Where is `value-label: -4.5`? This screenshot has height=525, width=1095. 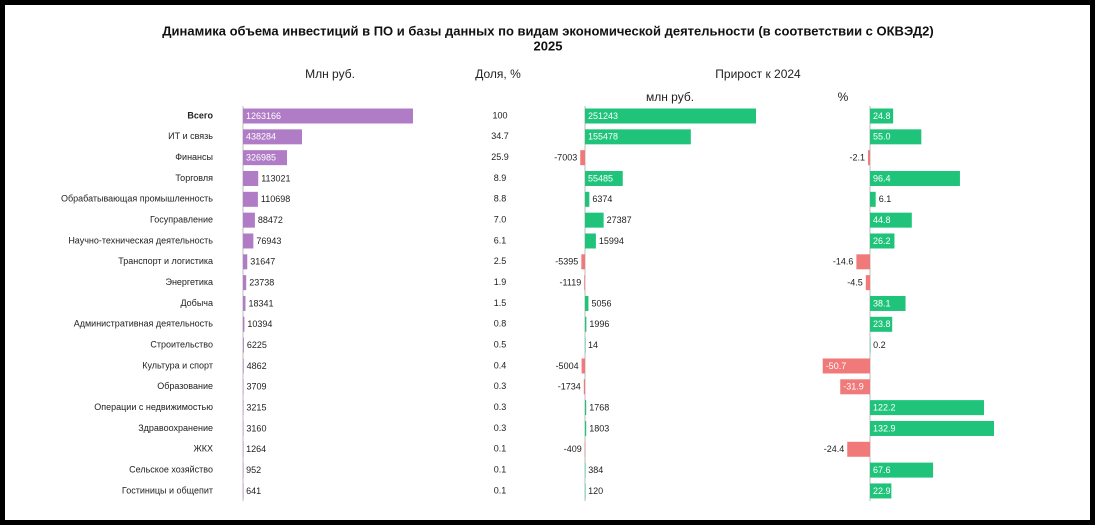 value-label: -4.5 is located at coordinates (855, 283).